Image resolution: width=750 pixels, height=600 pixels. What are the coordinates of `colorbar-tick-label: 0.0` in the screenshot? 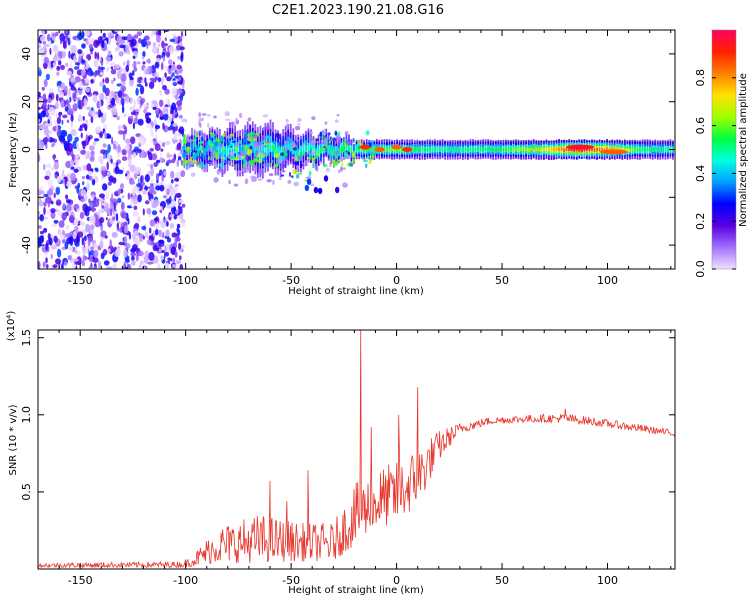 It's located at (700, 269).